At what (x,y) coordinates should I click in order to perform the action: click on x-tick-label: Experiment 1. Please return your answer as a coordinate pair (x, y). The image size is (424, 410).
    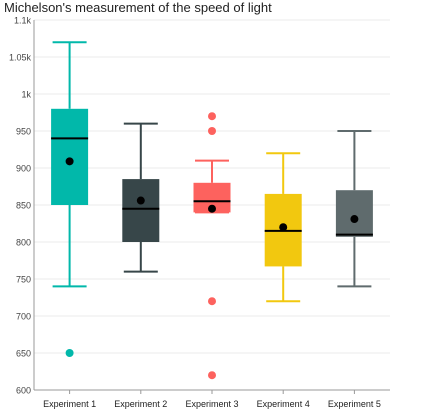
    Looking at the image, I should click on (69, 404).